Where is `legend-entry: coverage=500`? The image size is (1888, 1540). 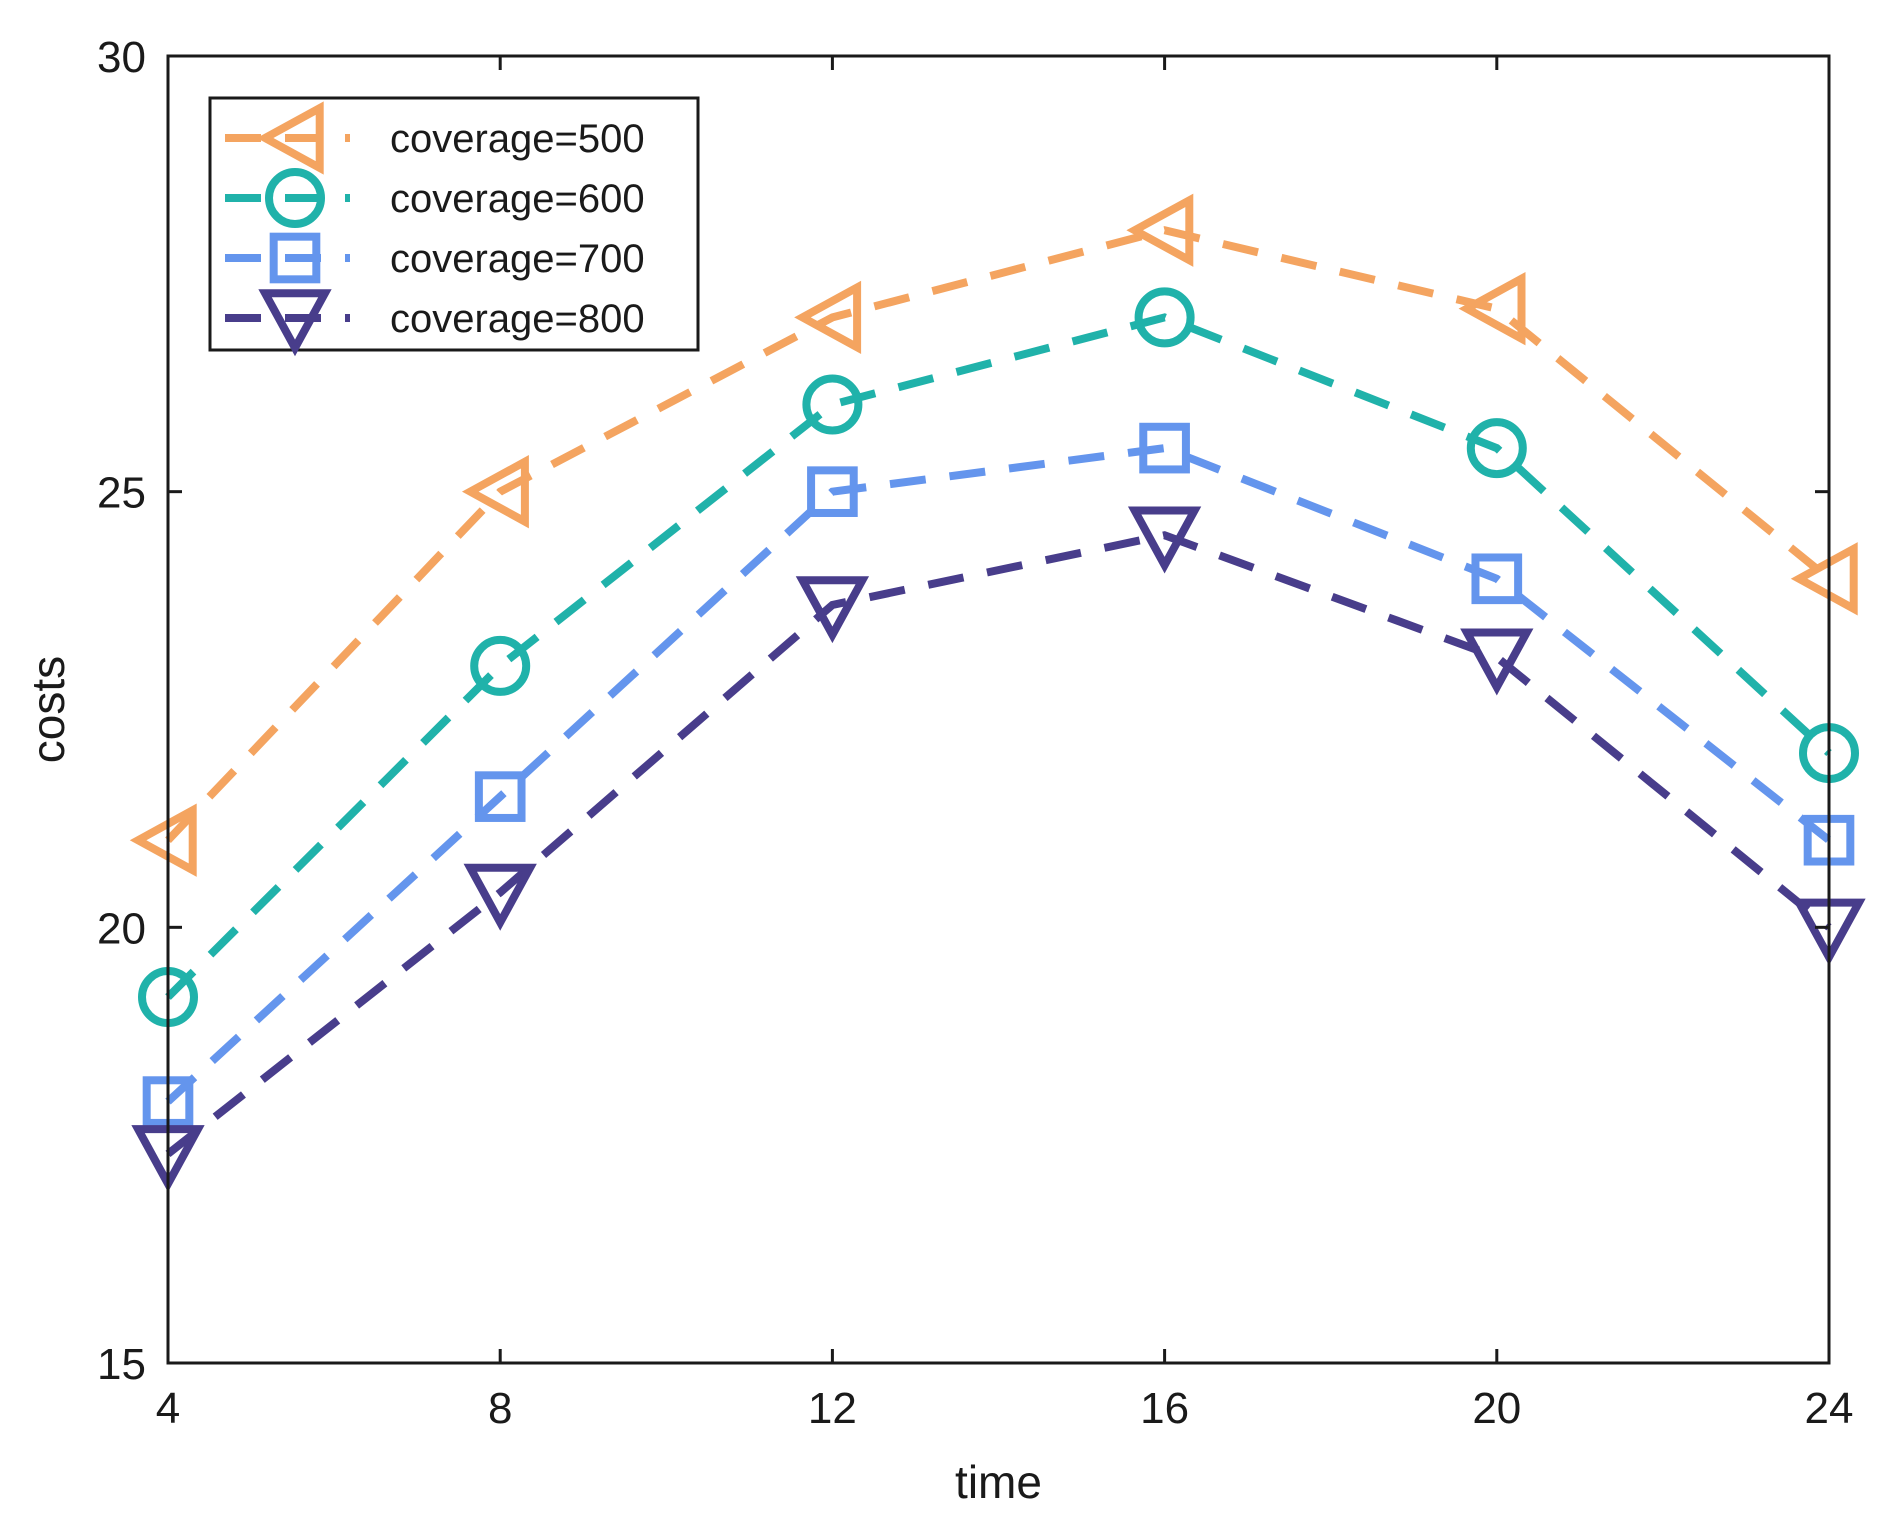 legend-entry: coverage=500 is located at coordinates (435, 138).